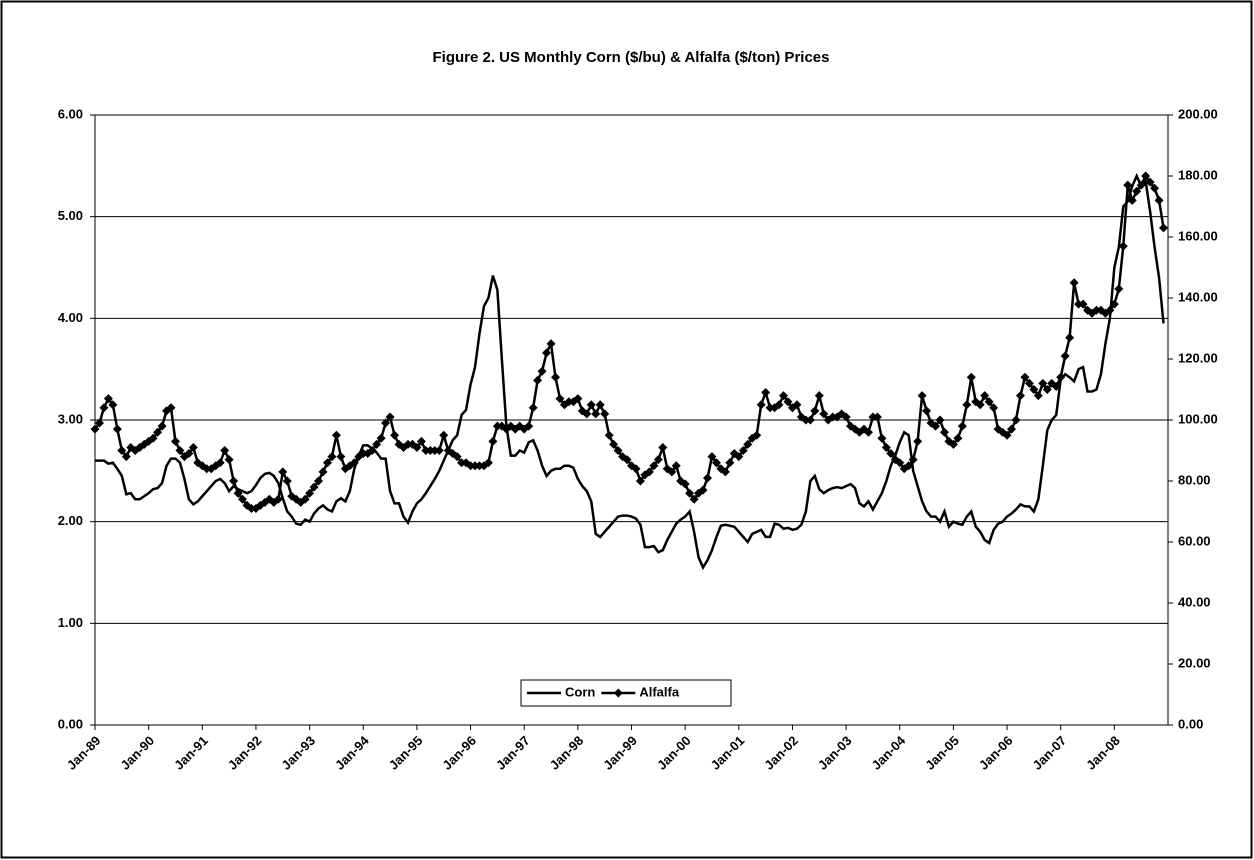  Describe the element at coordinates (70, 723) in the screenshot. I see `y-tick-label: 0.00` at that location.